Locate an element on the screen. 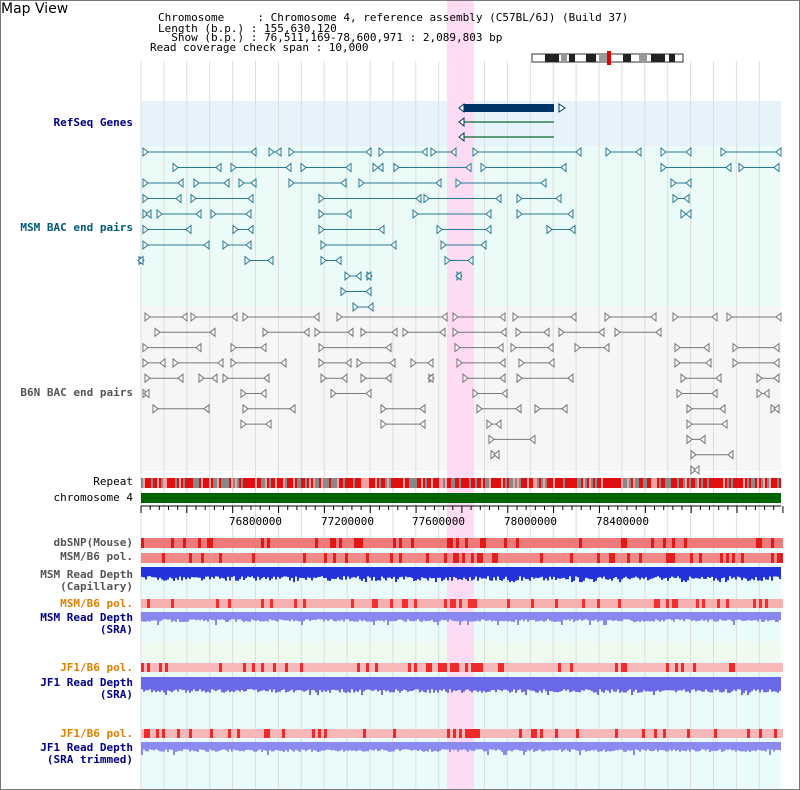 Image resolution: width=800 pixels, height=790 pixels. msm-bac-pair-end is located at coordinates (145, 152).